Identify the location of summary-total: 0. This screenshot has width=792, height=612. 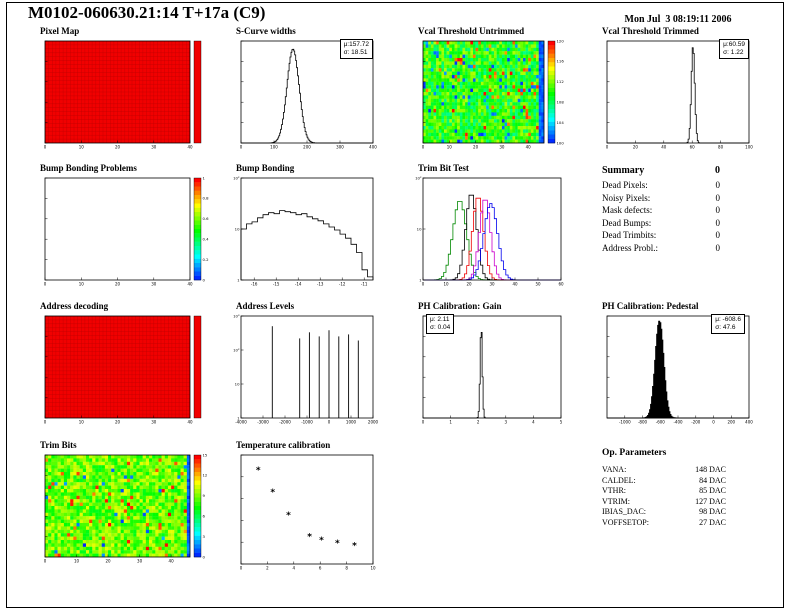
(717, 170).